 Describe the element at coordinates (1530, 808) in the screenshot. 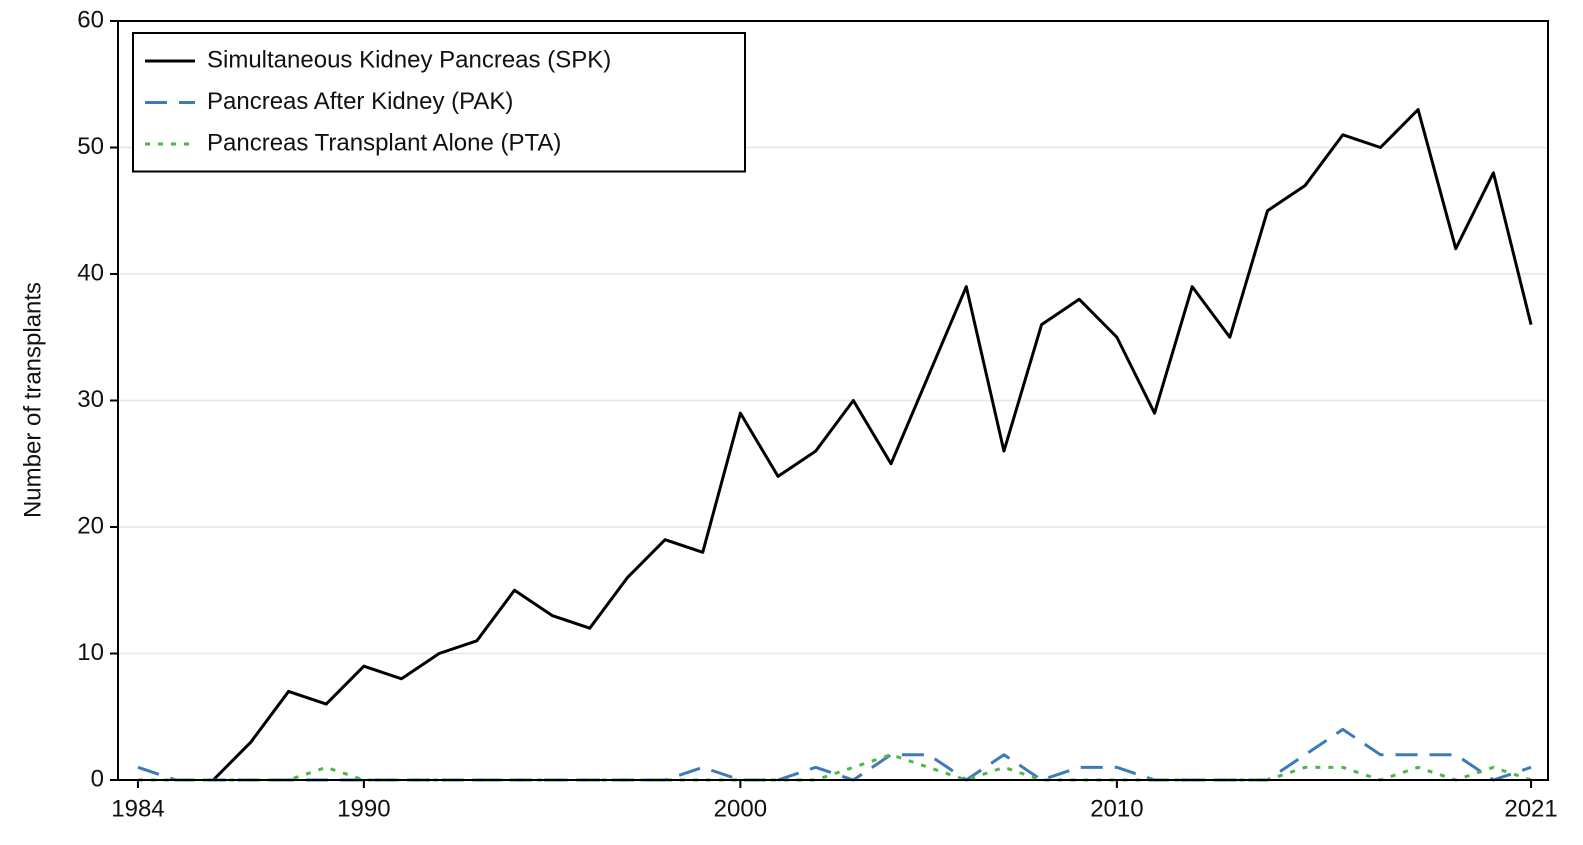

I see `x-tick-label: 2021` at that location.